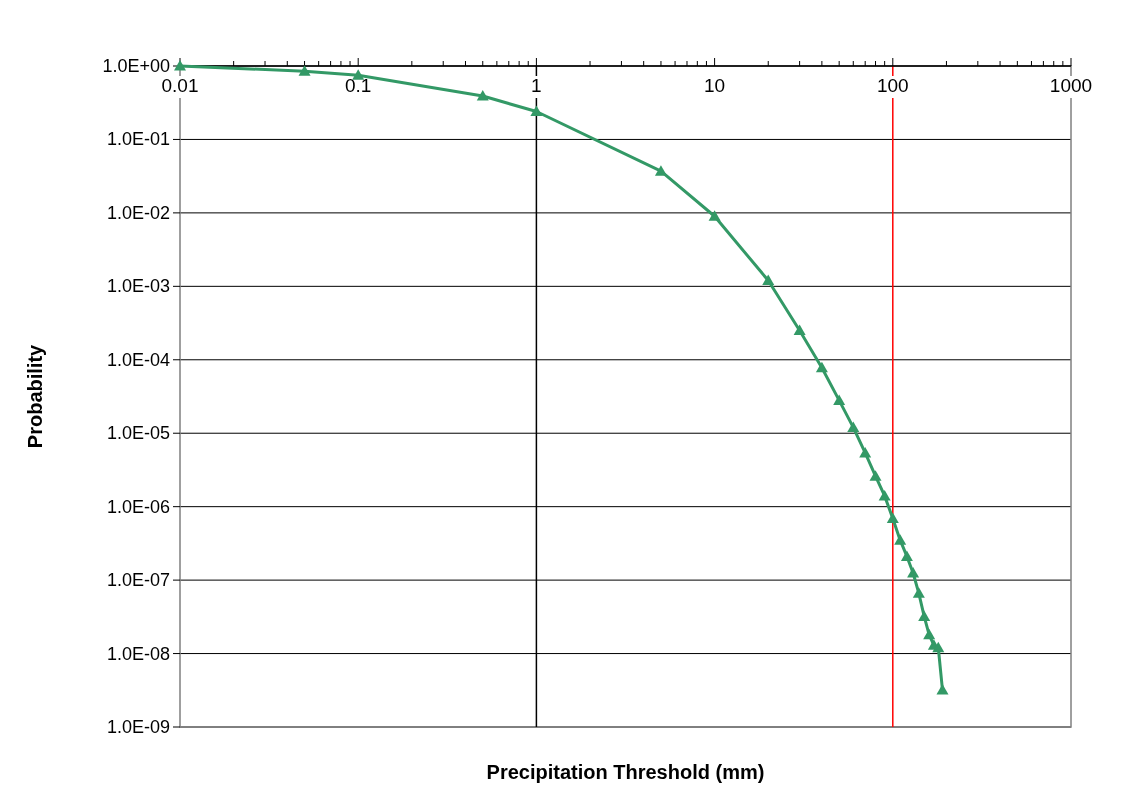 The width and height of the screenshot is (1133, 801). Describe the element at coordinates (138, 653) in the screenshot. I see `y-tick-label: 1.0E-08` at that location.